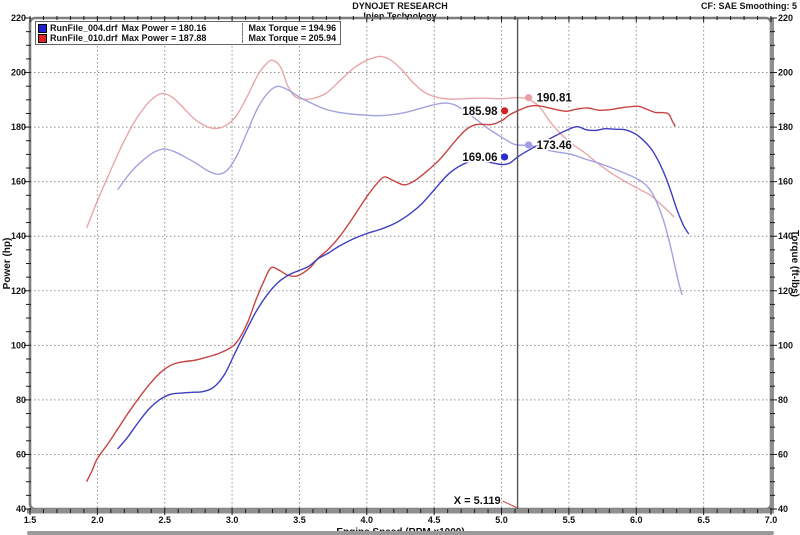 The image size is (800, 535). I want to click on marker-dot-185.98, so click(504, 111).